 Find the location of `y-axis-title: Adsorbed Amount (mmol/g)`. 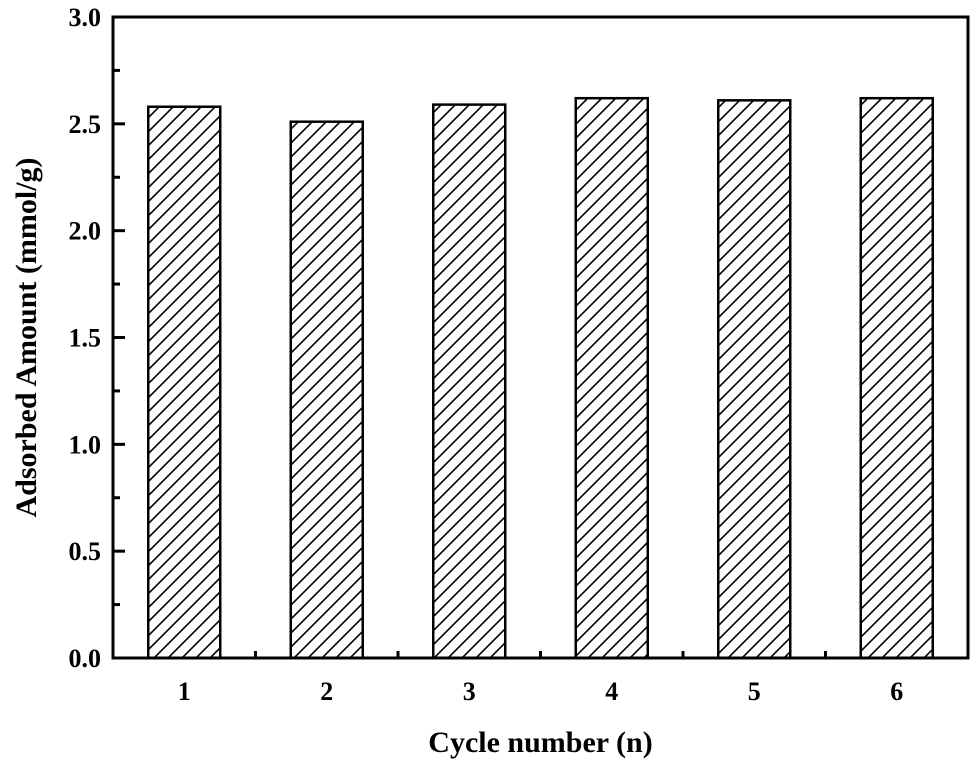

y-axis-title: Adsorbed Amount (mmol/g) is located at coordinates (26, 337).